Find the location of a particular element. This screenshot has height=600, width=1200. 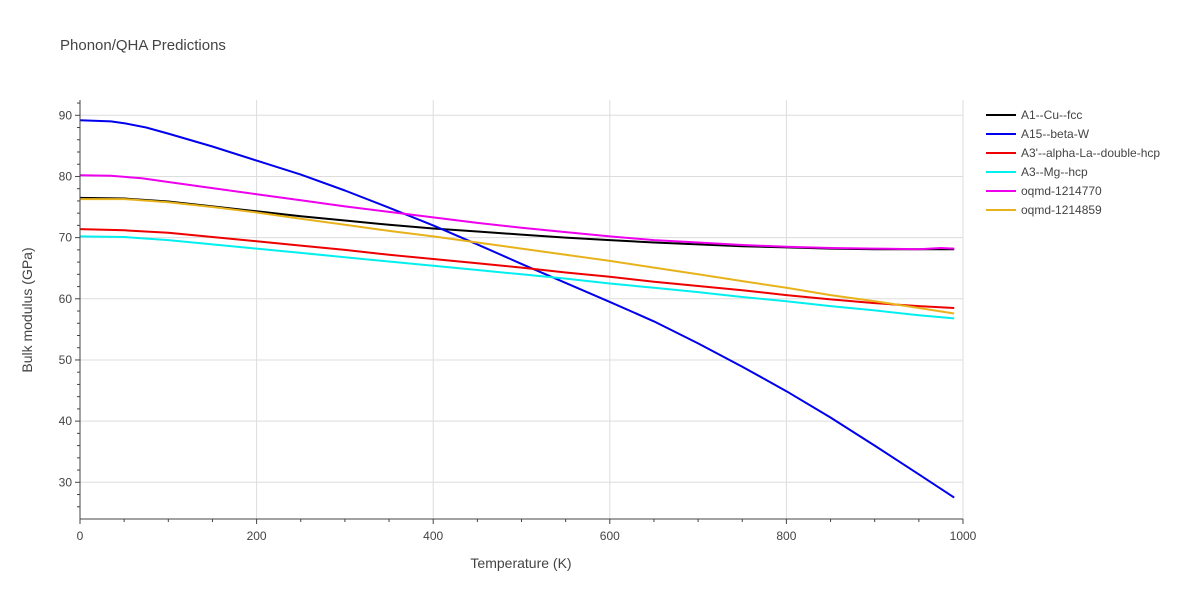

chart-title: Phonon/QHA Predictions is located at coordinates (143, 45).